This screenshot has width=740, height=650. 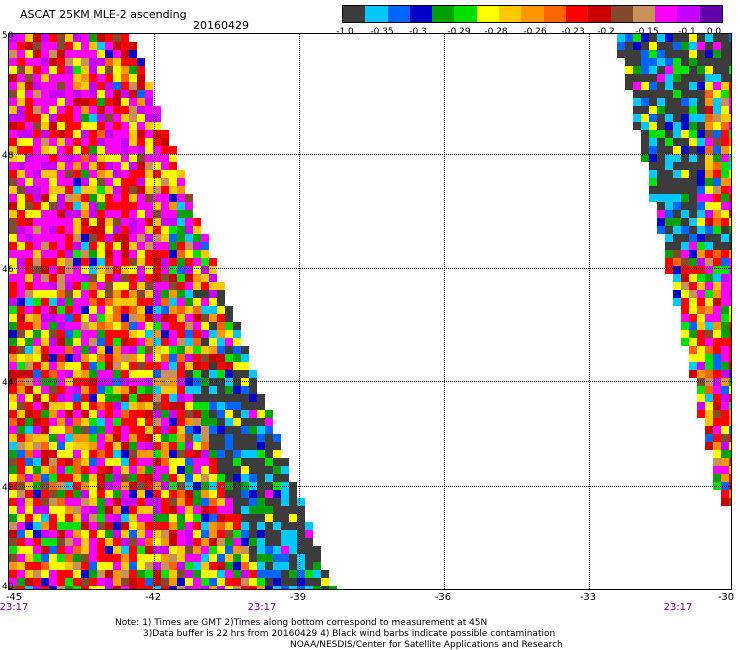 I want to click on longitude-label: -30, so click(x=726, y=597).